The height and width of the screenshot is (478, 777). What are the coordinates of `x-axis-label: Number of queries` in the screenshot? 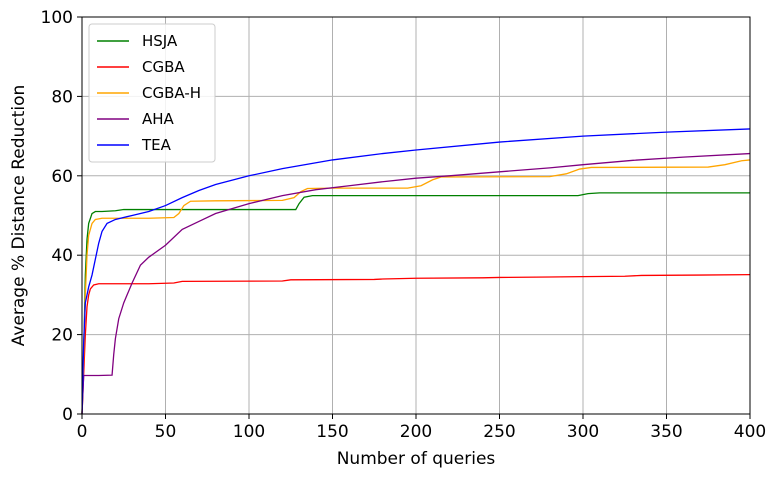 It's located at (416, 459).